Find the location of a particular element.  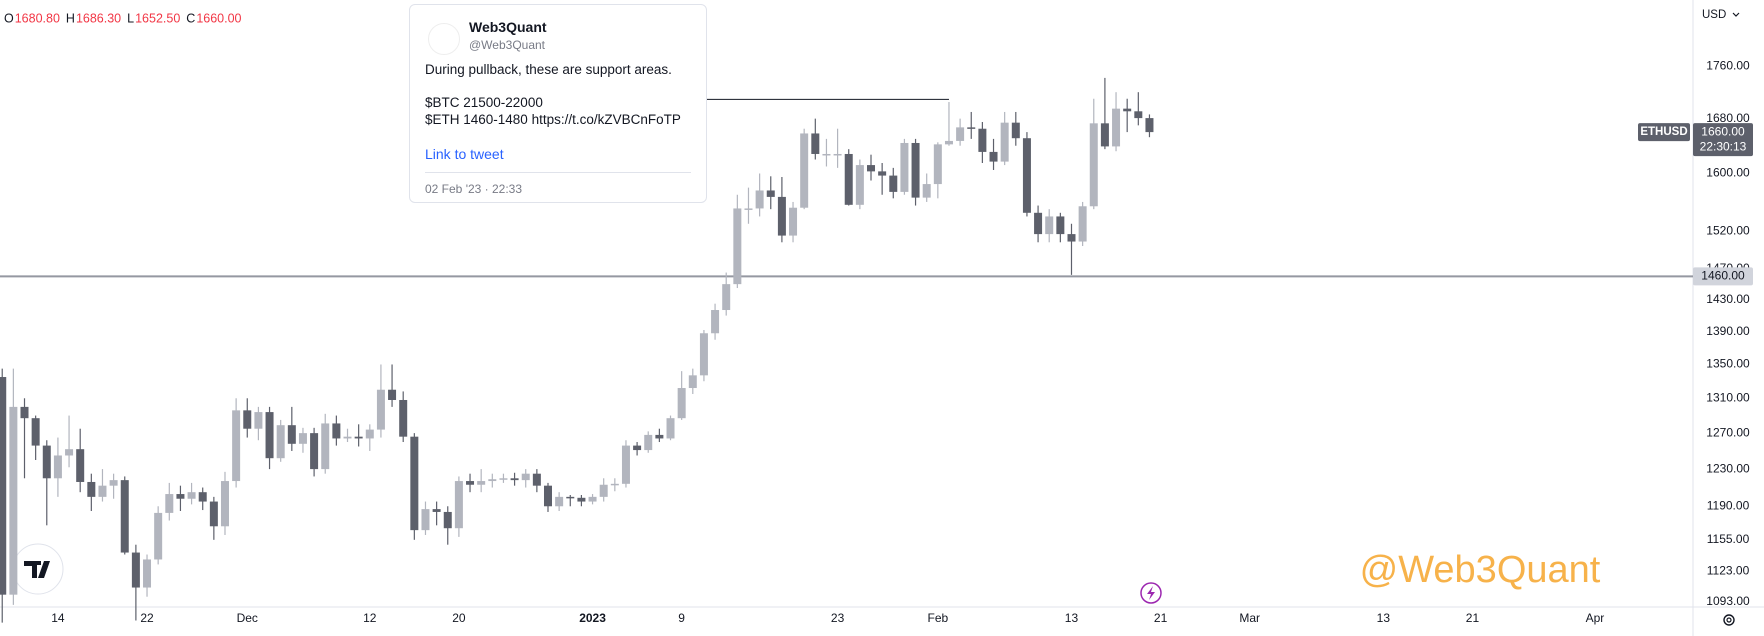

last-price-bg is located at coordinates (1723, 140).